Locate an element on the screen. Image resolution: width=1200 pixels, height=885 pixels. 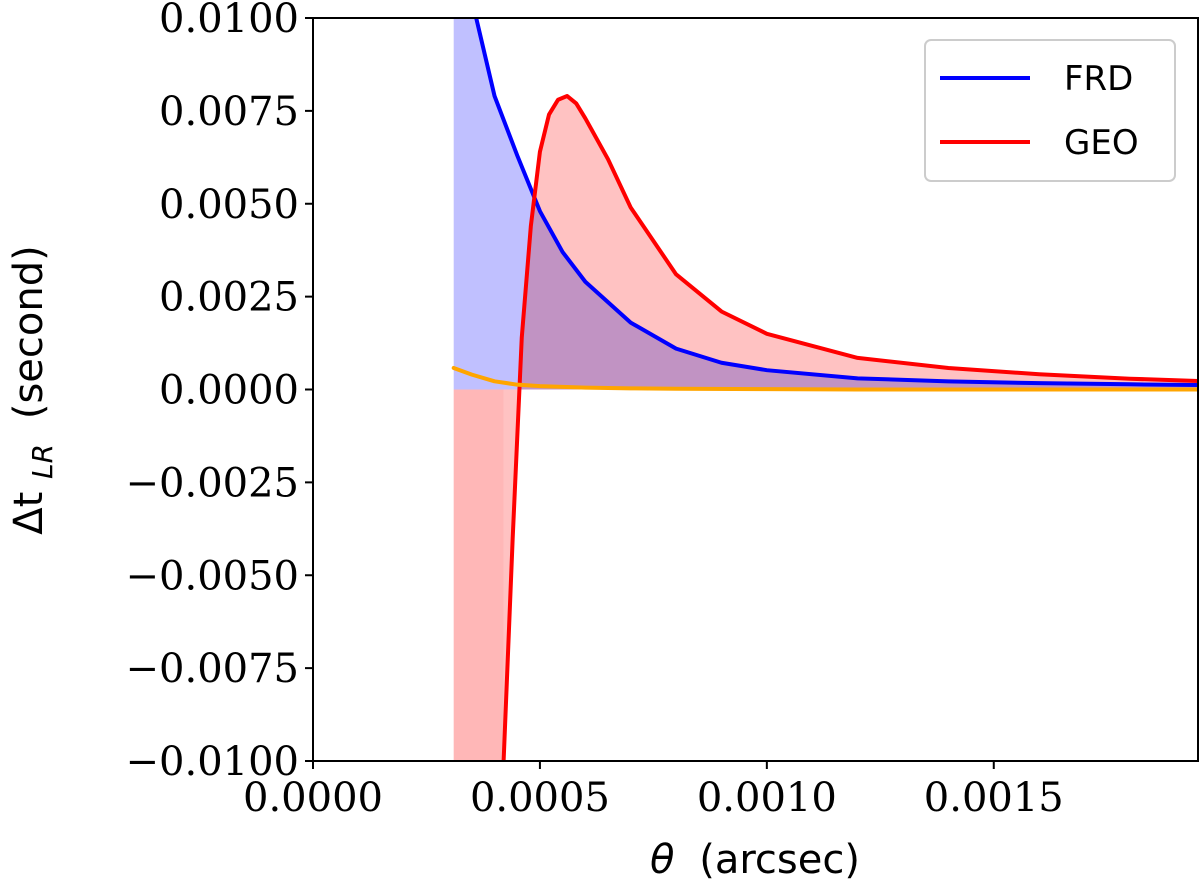
x-tick-label: 0.0015 is located at coordinates (994, 798).